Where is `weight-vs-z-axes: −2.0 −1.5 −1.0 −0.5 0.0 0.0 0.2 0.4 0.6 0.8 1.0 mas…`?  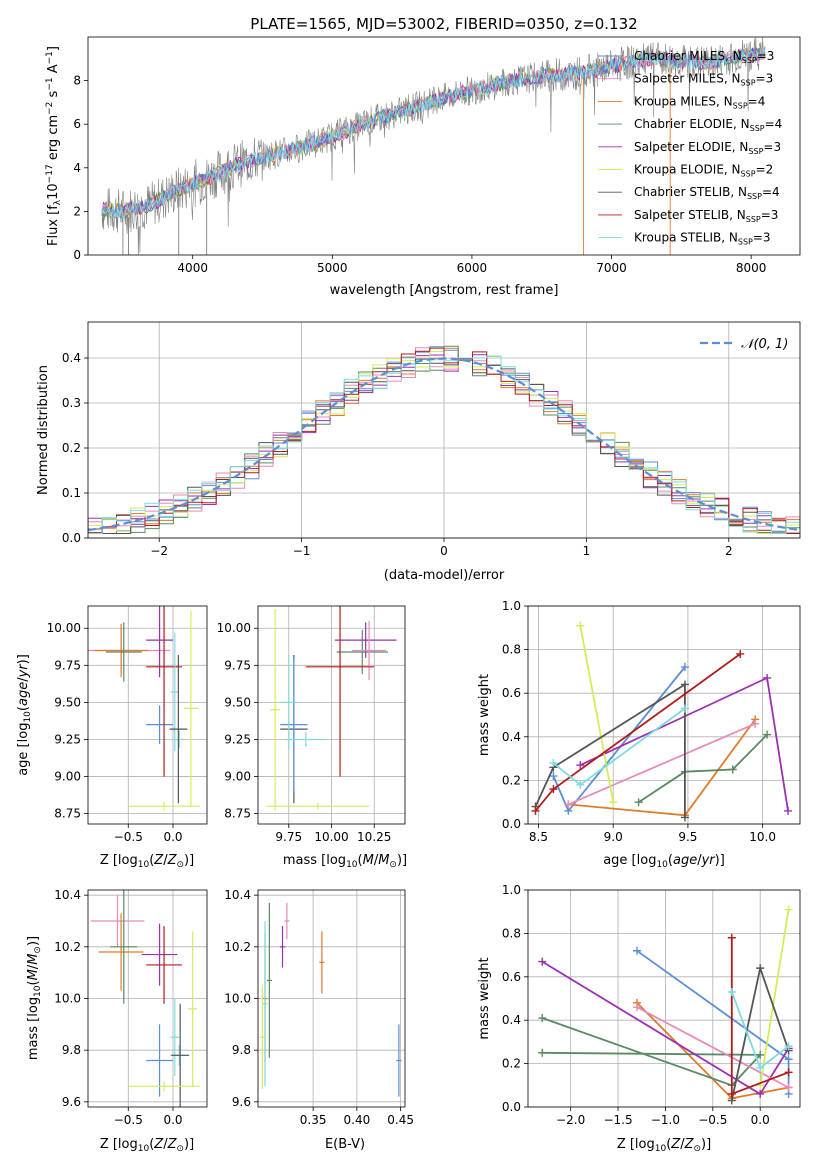 weight-vs-z-axes: −2.0 −1.5 −1.0 −0.5 0.0 0.0 0.2 0.4 0.6 0.8 1.0 mas… is located at coordinates (639, 1018).